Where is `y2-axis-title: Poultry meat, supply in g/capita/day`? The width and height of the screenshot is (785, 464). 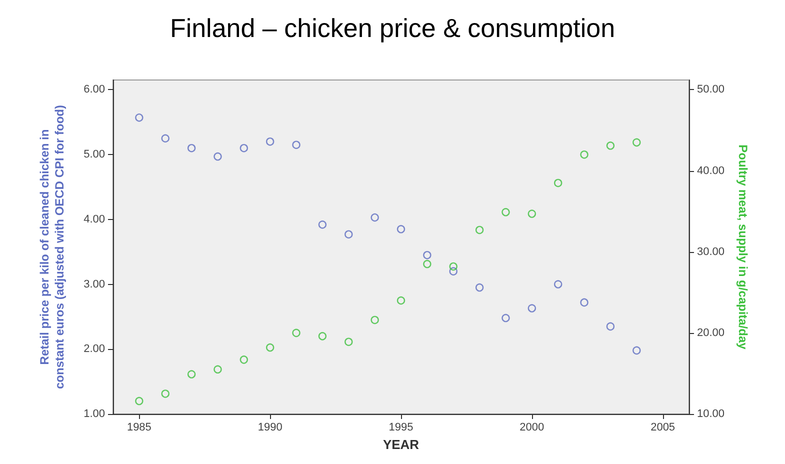 y2-axis-title: Poultry meat, supply in g/capita/day is located at coordinates (743, 247).